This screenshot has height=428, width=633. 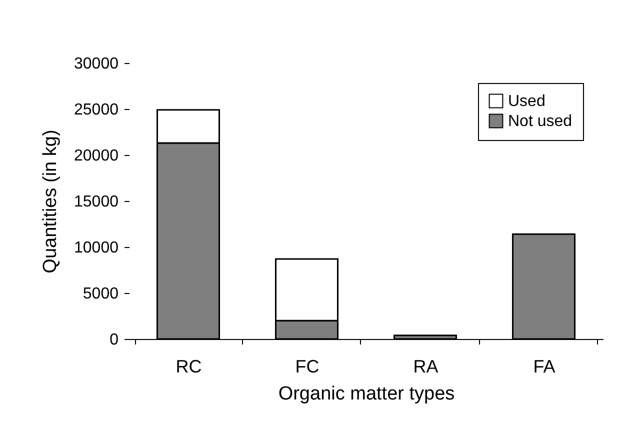 What do you see at coordinates (527, 101) in the screenshot?
I see `legend-label: Used` at bounding box center [527, 101].